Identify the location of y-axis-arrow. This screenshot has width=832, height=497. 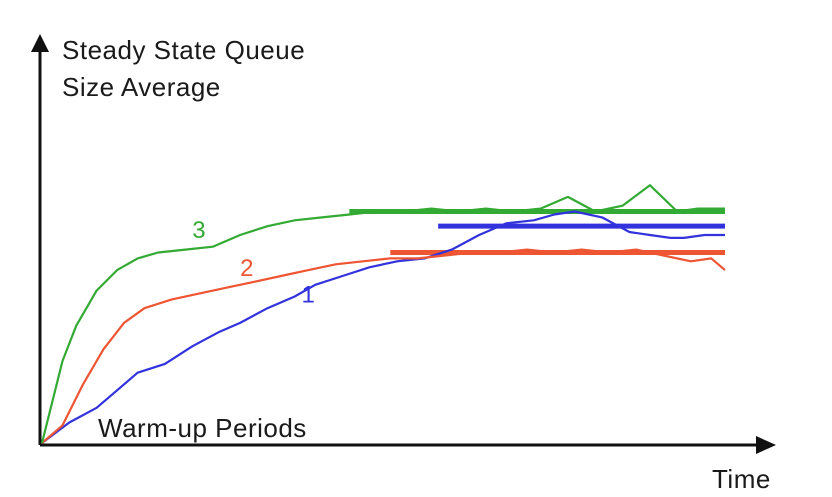
(40, 43).